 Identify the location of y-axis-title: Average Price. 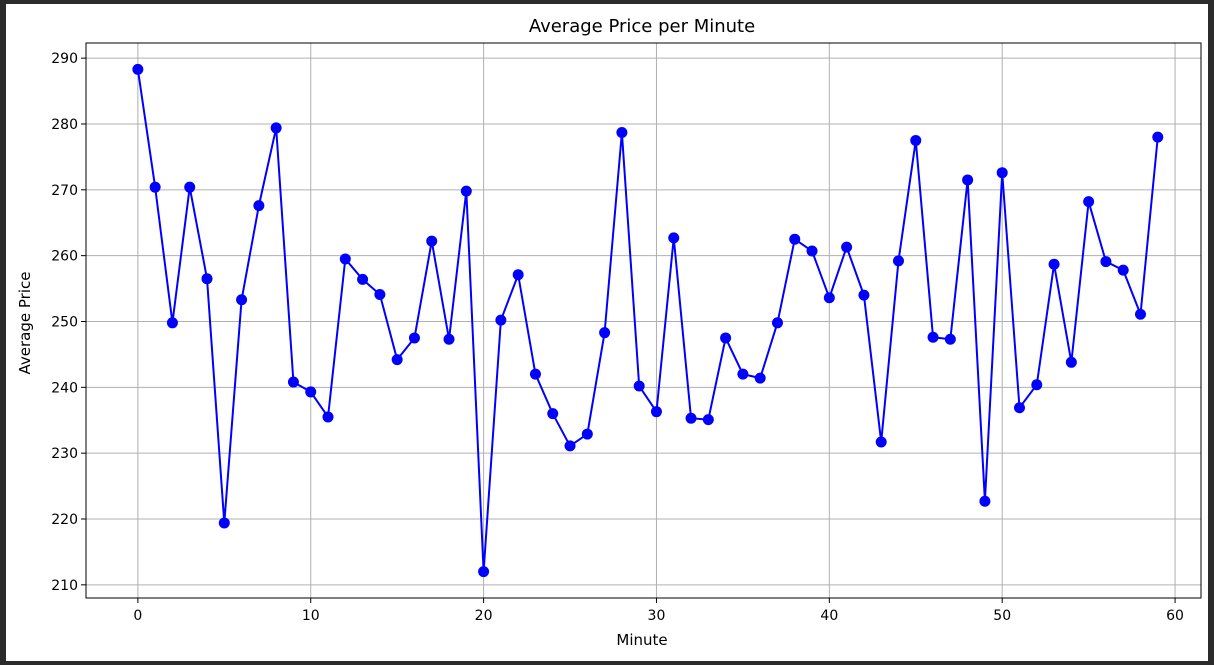
(25, 323).